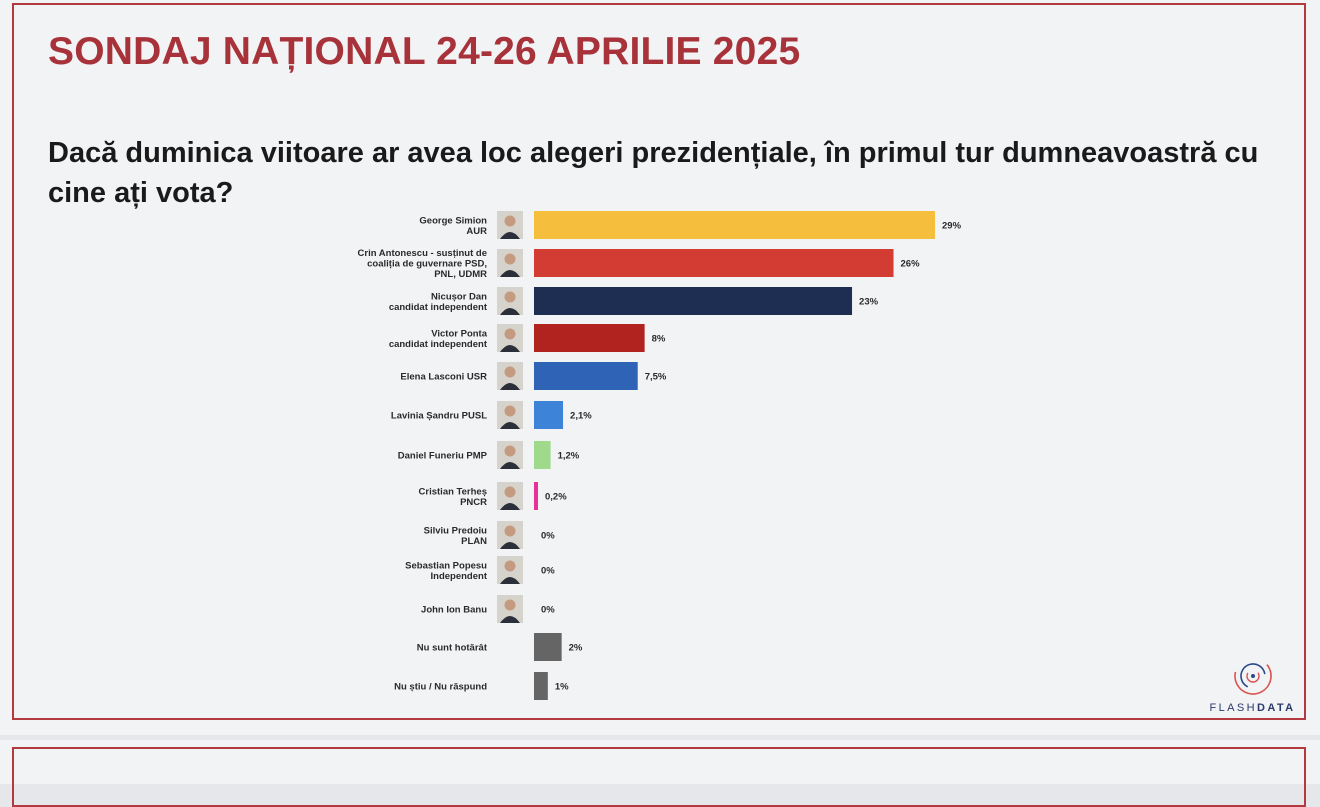 The height and width of the screenshot is (807, 1320). Describe the element at coordinates (659, 777) in the screenshot. I see `next-slide-frame` at that location.